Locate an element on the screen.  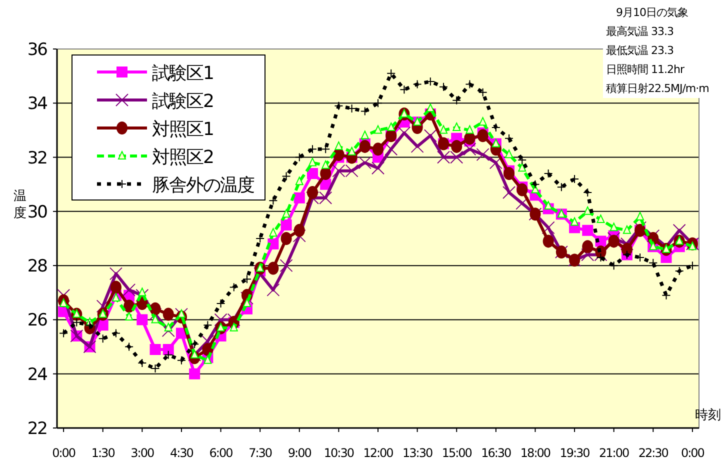
legend-label: 豚舎外の温度 is located at coordinates (203, 185).